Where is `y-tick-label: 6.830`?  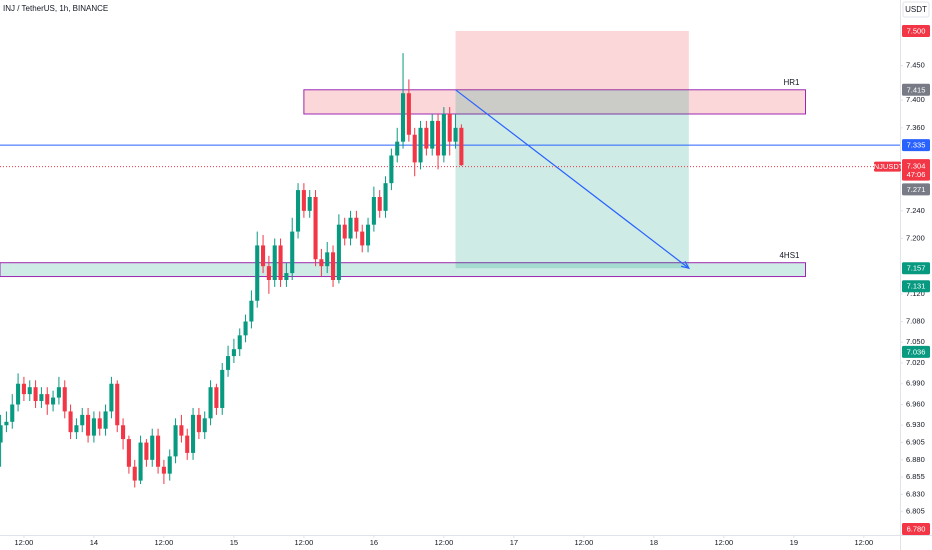 y-tick-label: 6.830 is located at coordinates (915, 493).